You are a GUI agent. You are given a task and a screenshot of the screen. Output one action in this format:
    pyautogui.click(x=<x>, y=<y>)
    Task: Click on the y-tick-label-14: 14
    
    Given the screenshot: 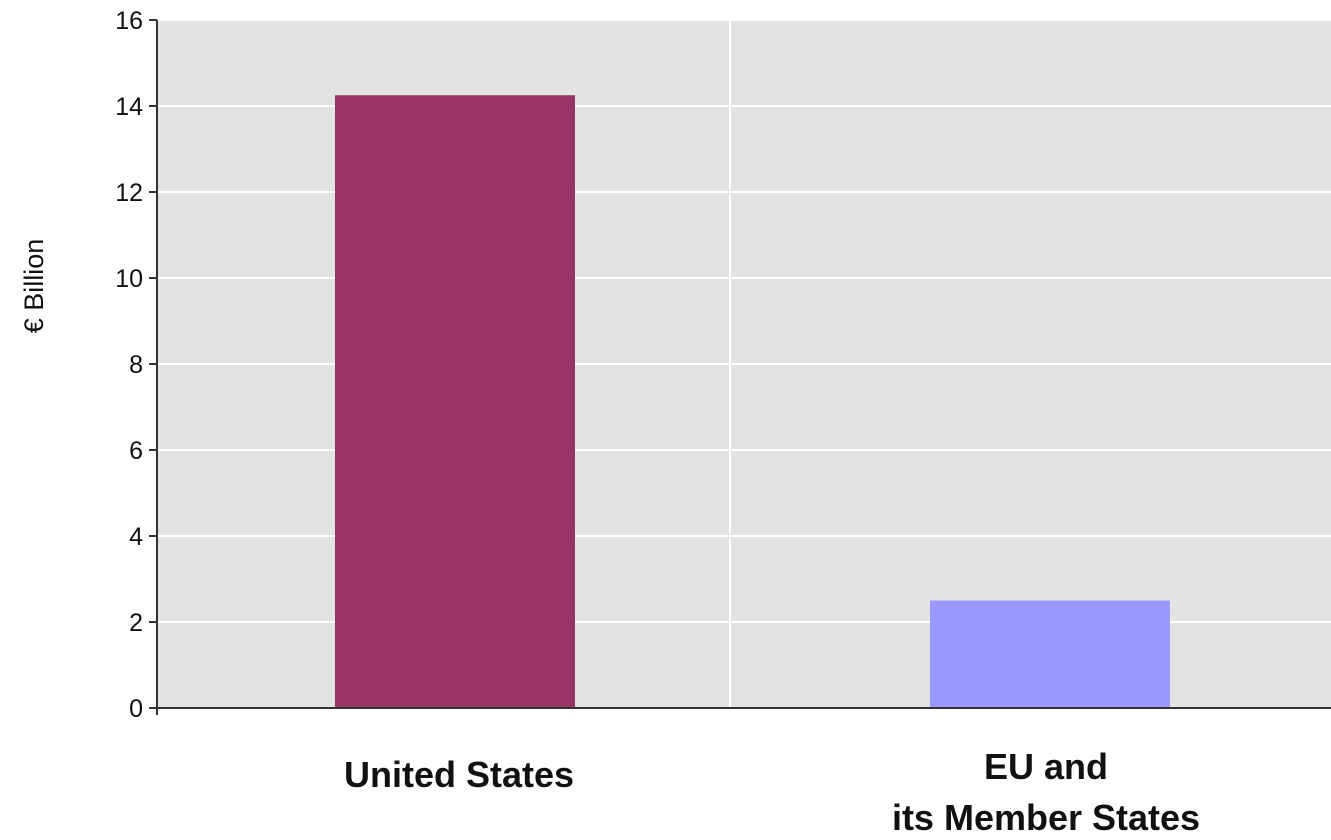 What is the action you would take?
    pyautogui.click(x=129, y=107)
    